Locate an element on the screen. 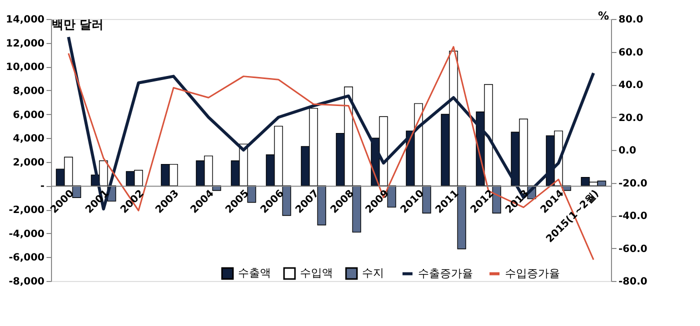  y2-tick-label: -80.0 is located at coordinates (633, 282).